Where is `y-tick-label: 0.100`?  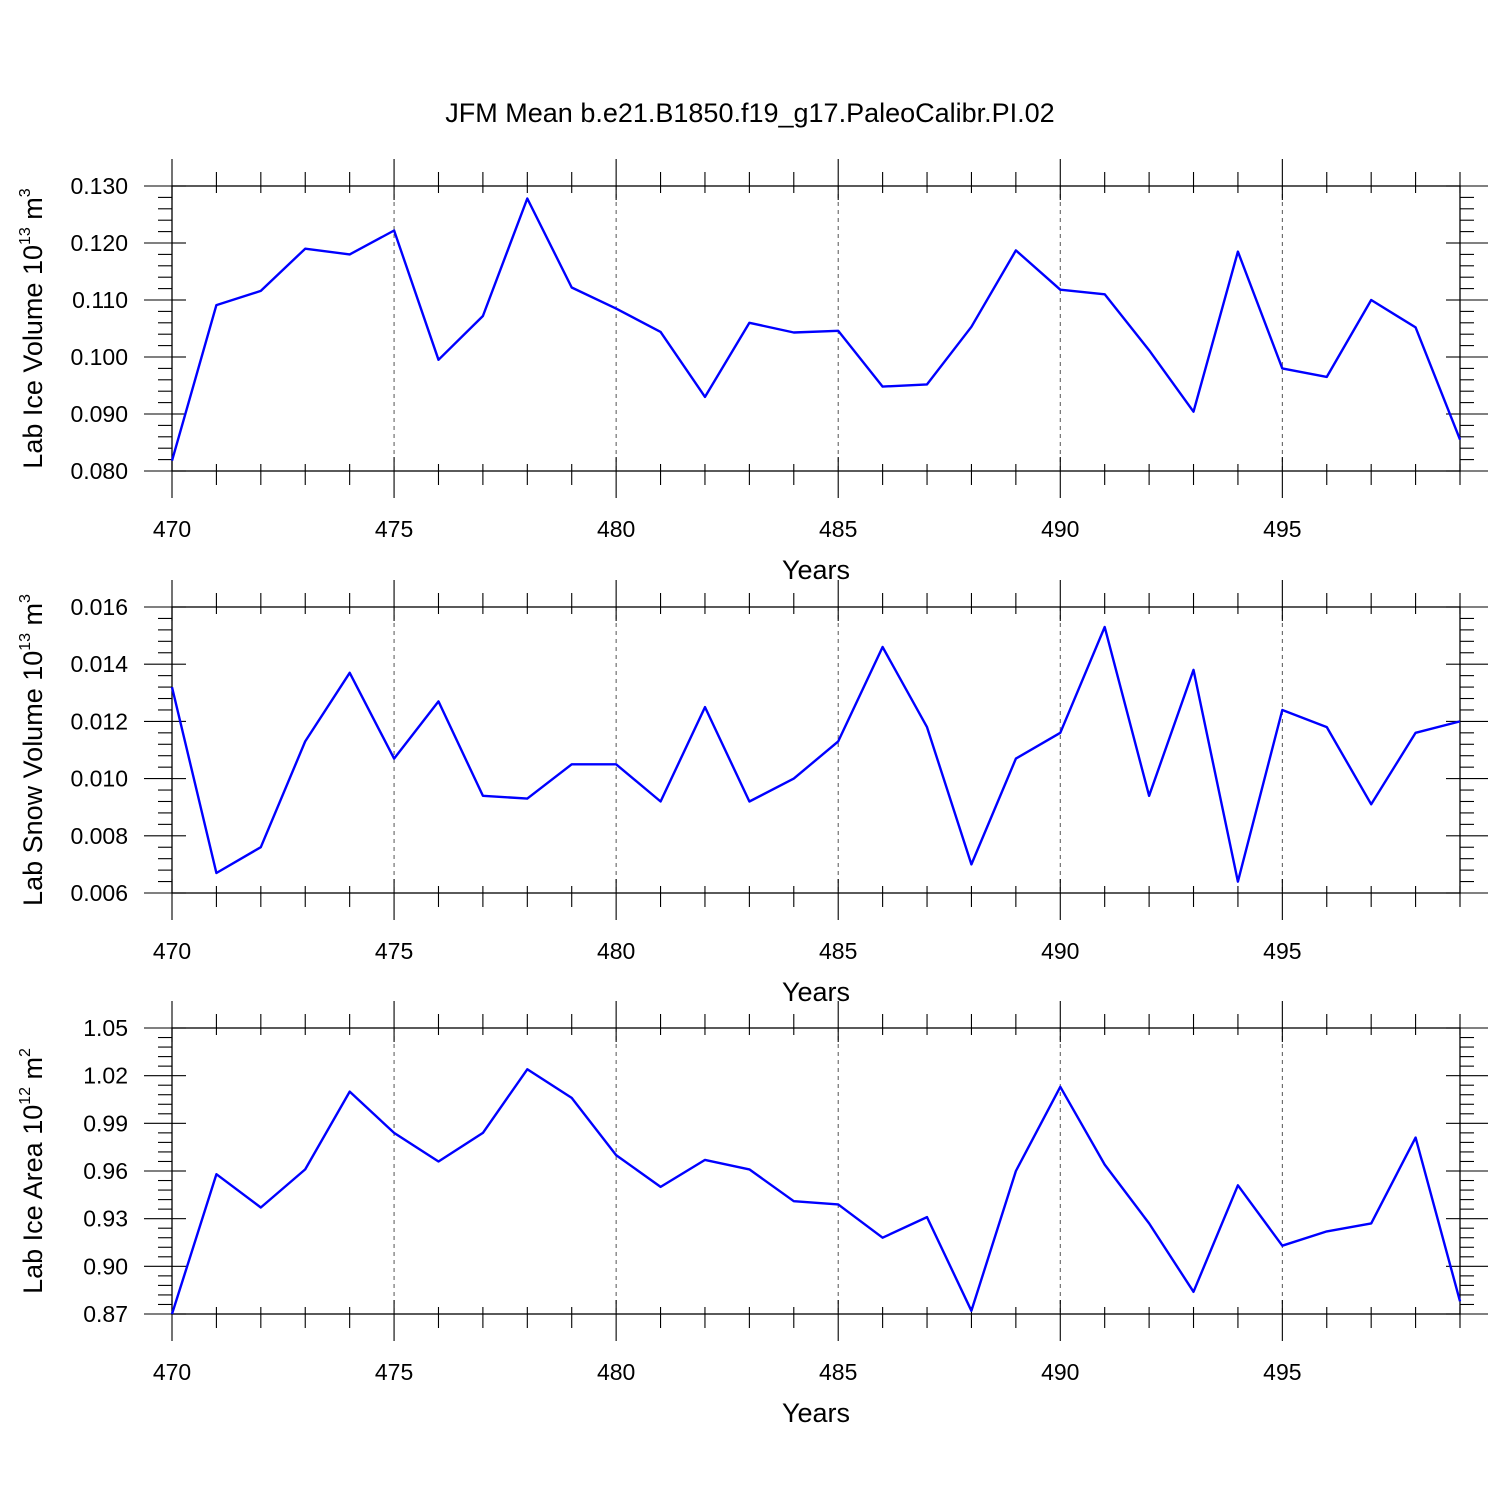 y-tick-label: 0.100 is located at coordinates (99, 357).